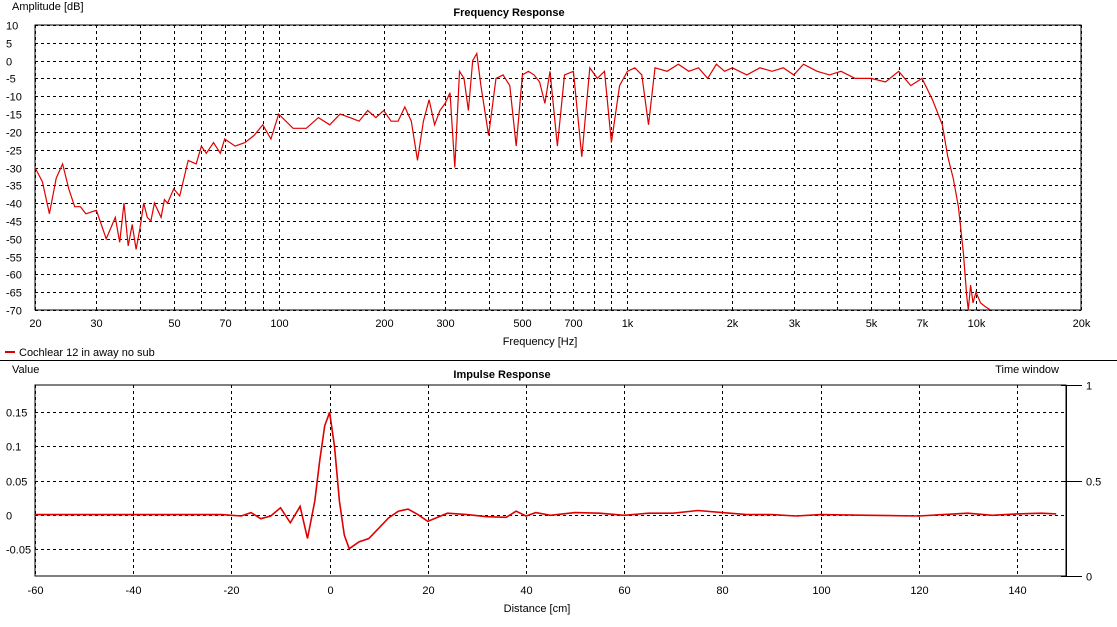 Image resolution: width=1117 pixels, height=627 pixels. Describe the element at coordinates (14, 116) in the screenshot. I see `fr-y-tick-label: -15` at that location.